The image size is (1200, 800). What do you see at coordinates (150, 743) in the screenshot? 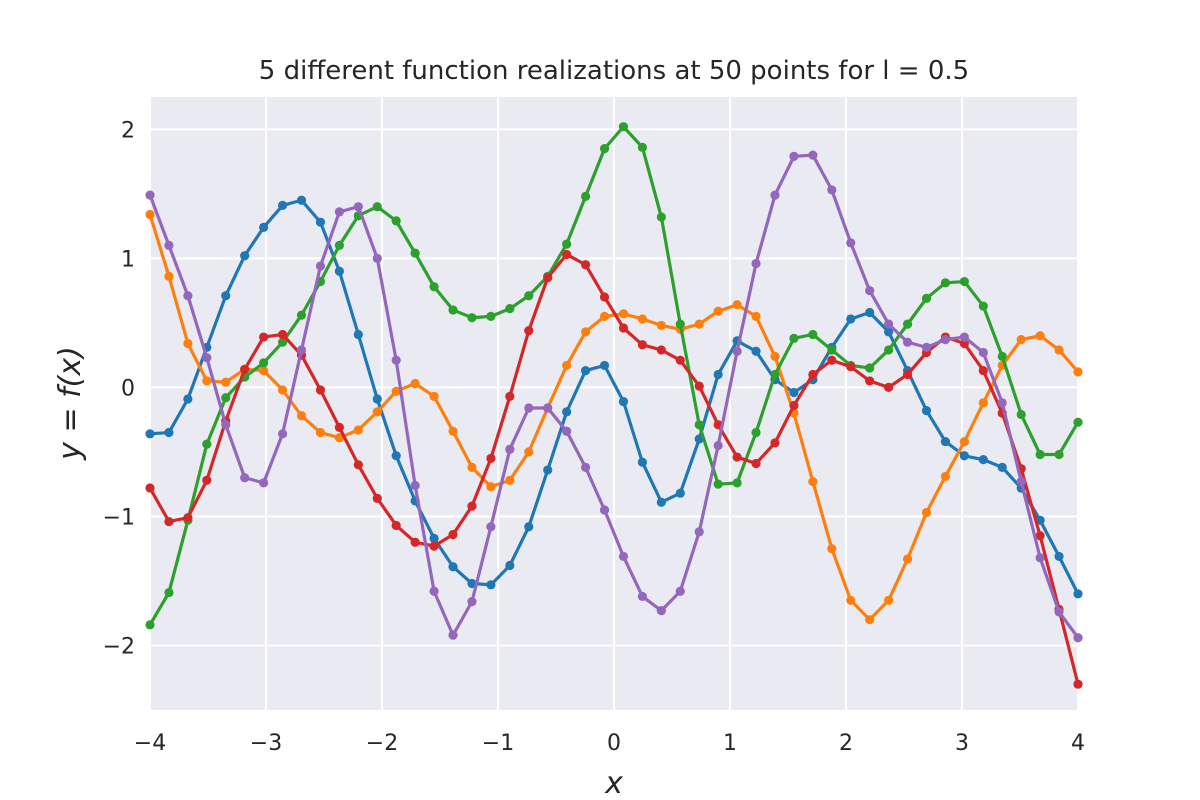
I see `x-tick-label: −4` at bounding box center [150, 743].